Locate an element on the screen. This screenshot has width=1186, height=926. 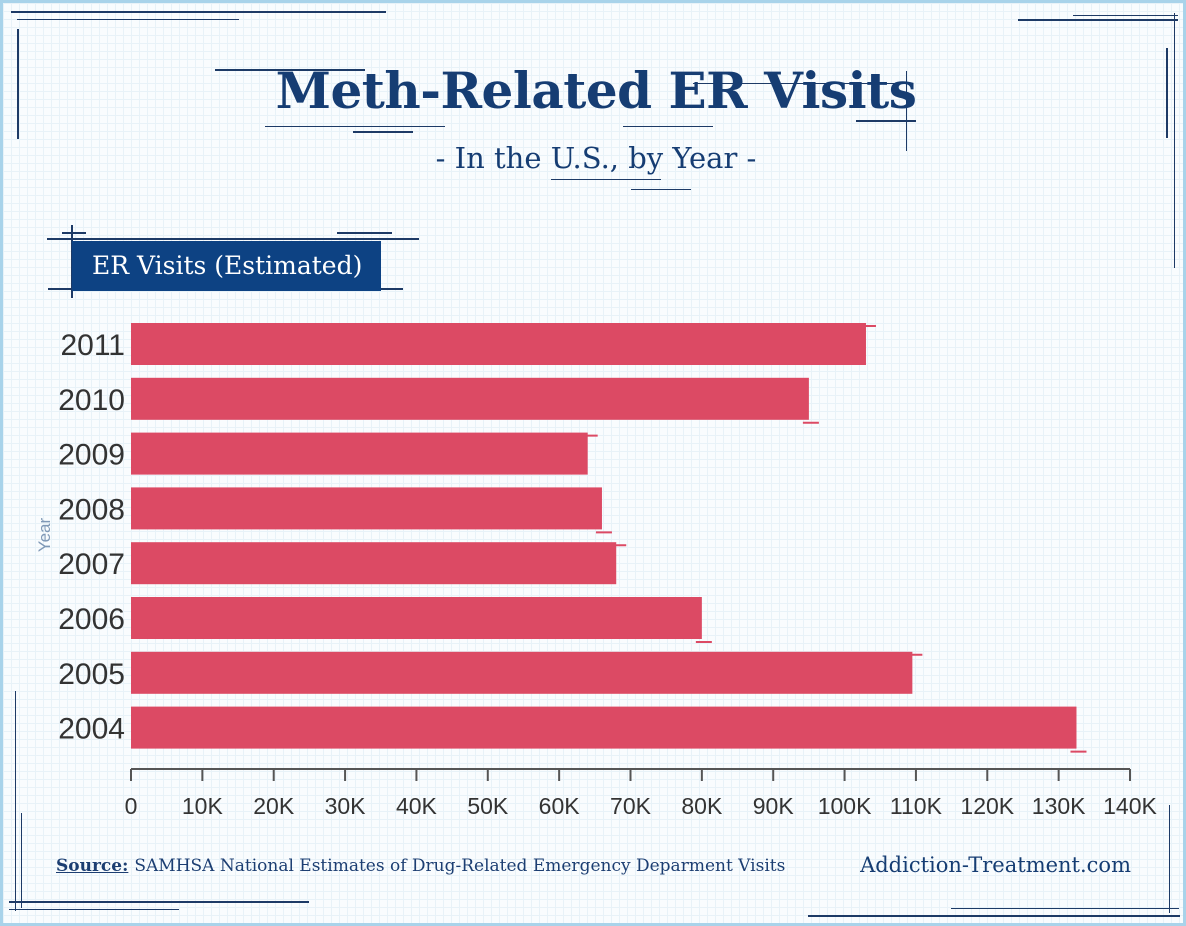
brand-name: Addiction-Treatment.com is located at coordinates (995, 865).